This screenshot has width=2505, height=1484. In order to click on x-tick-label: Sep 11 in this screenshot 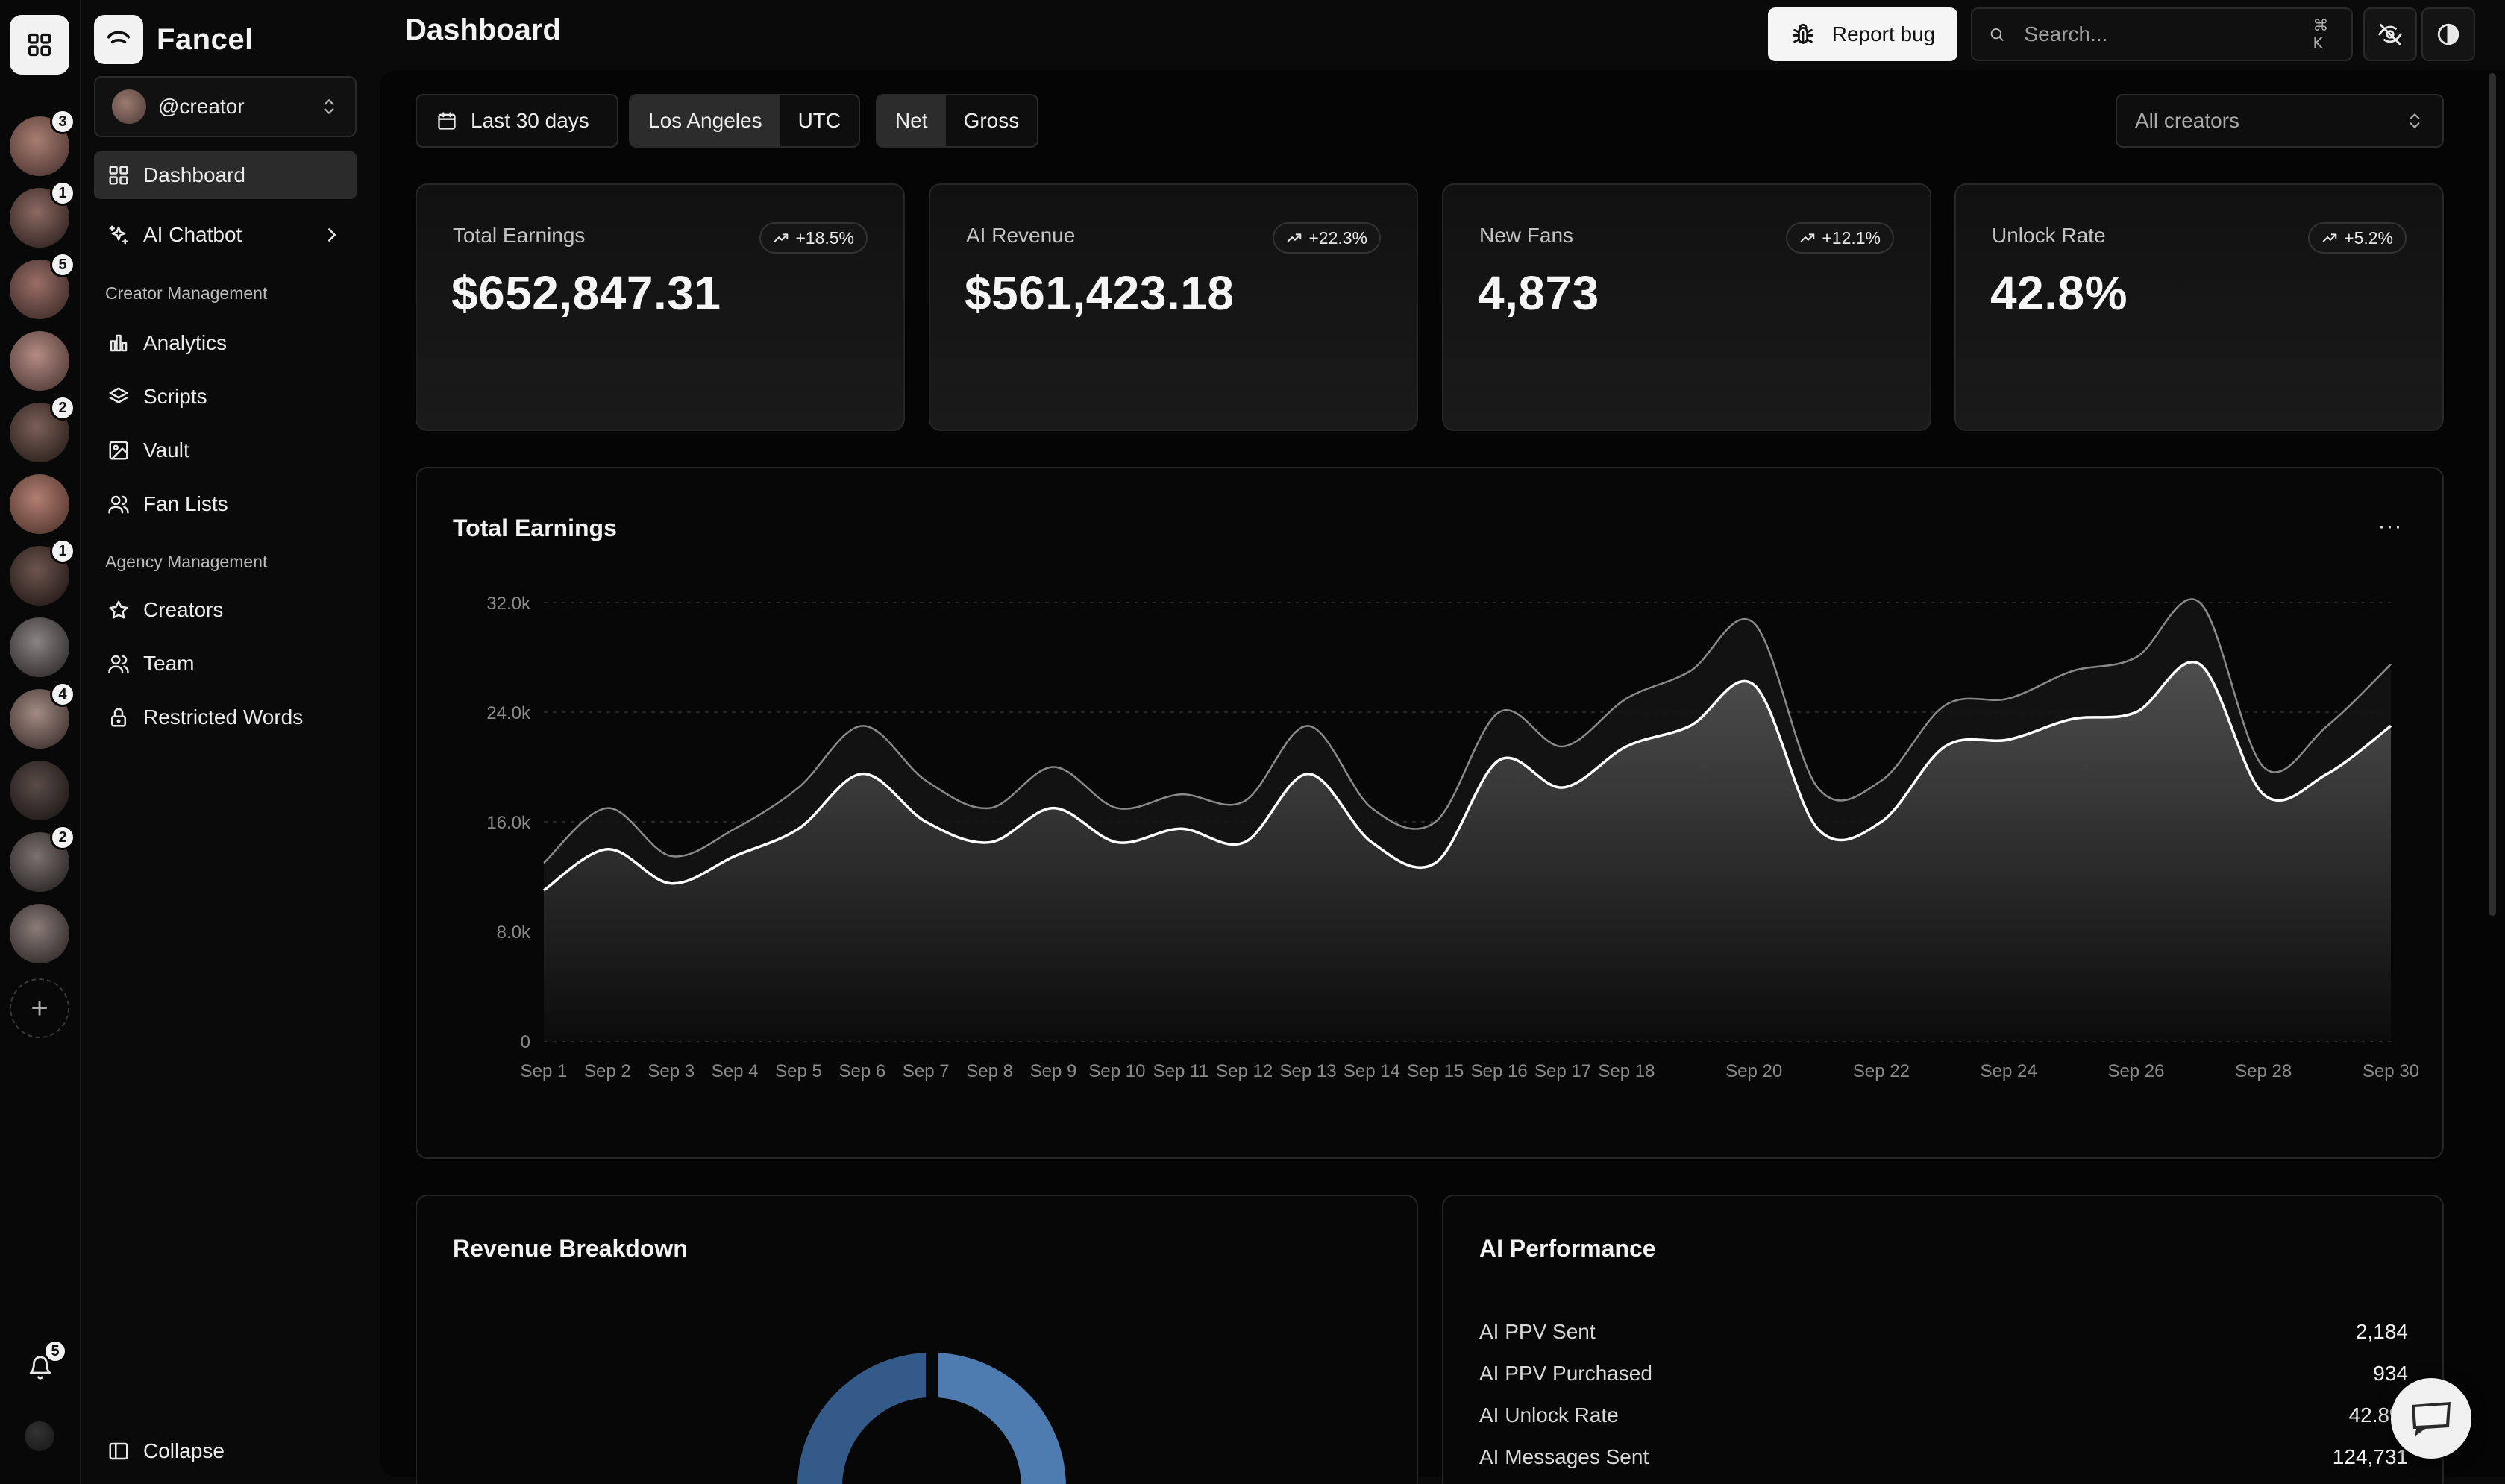, I will do `click(1180, 1071)`.